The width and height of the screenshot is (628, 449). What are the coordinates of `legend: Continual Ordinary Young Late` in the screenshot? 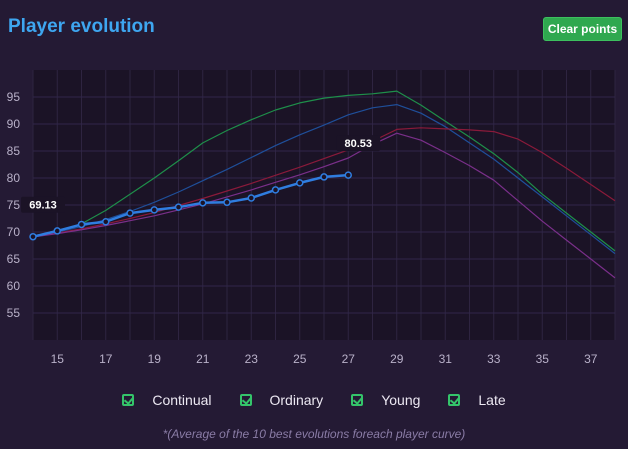 It's located at (314, 400).